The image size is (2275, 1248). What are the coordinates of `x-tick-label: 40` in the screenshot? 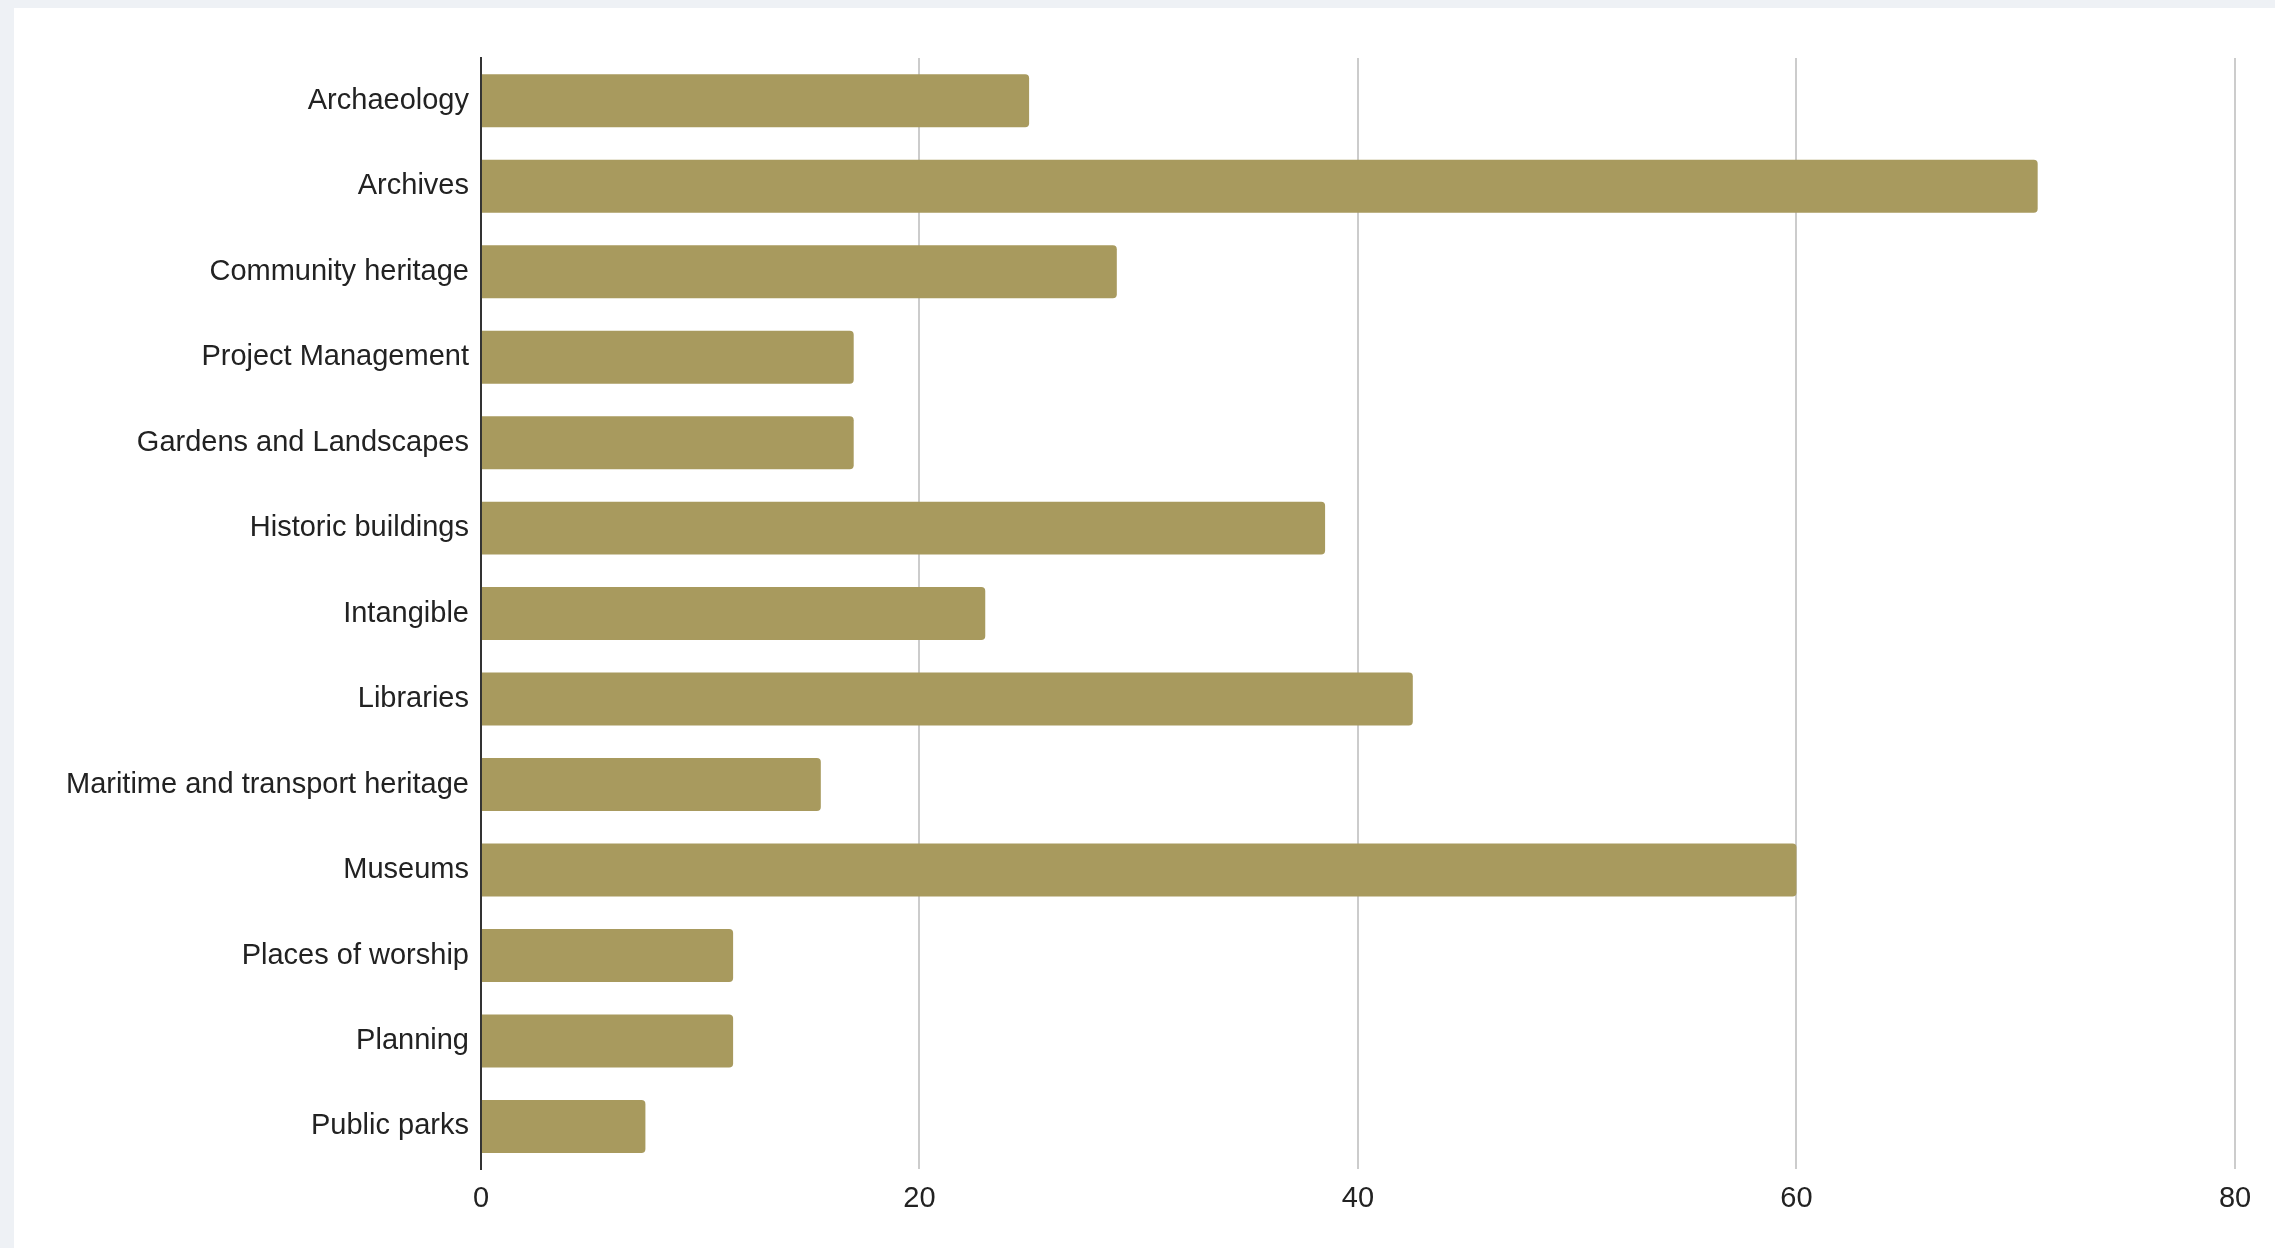 It's located at (1358, 1196).